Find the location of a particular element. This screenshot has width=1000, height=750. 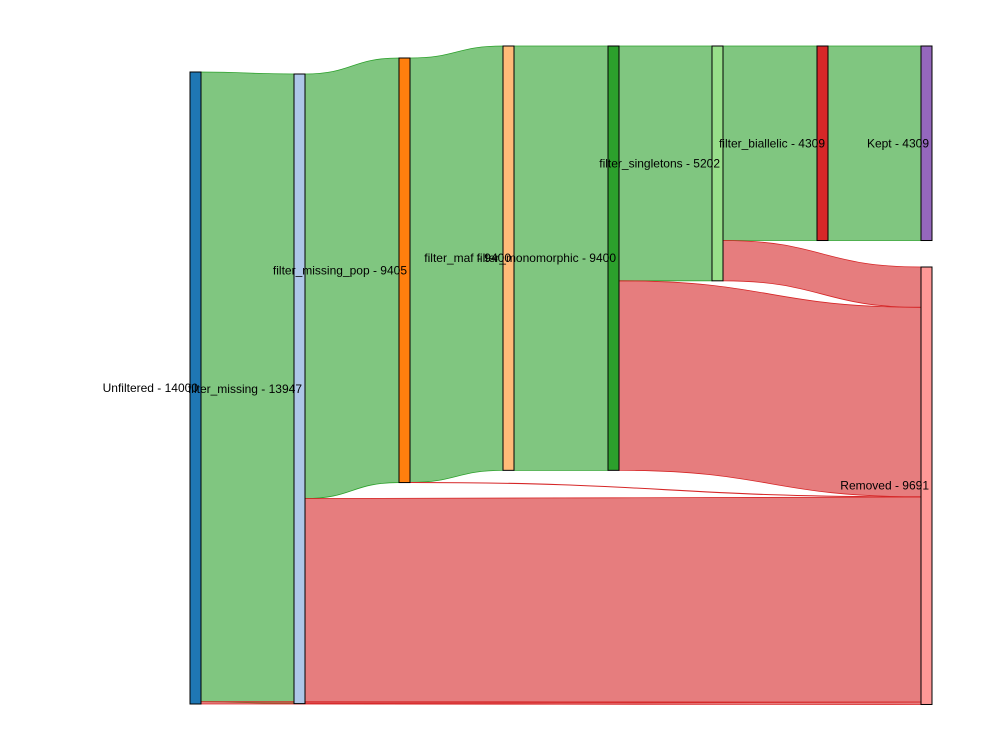

node-unfiltered is located at coordinates (195, 388).